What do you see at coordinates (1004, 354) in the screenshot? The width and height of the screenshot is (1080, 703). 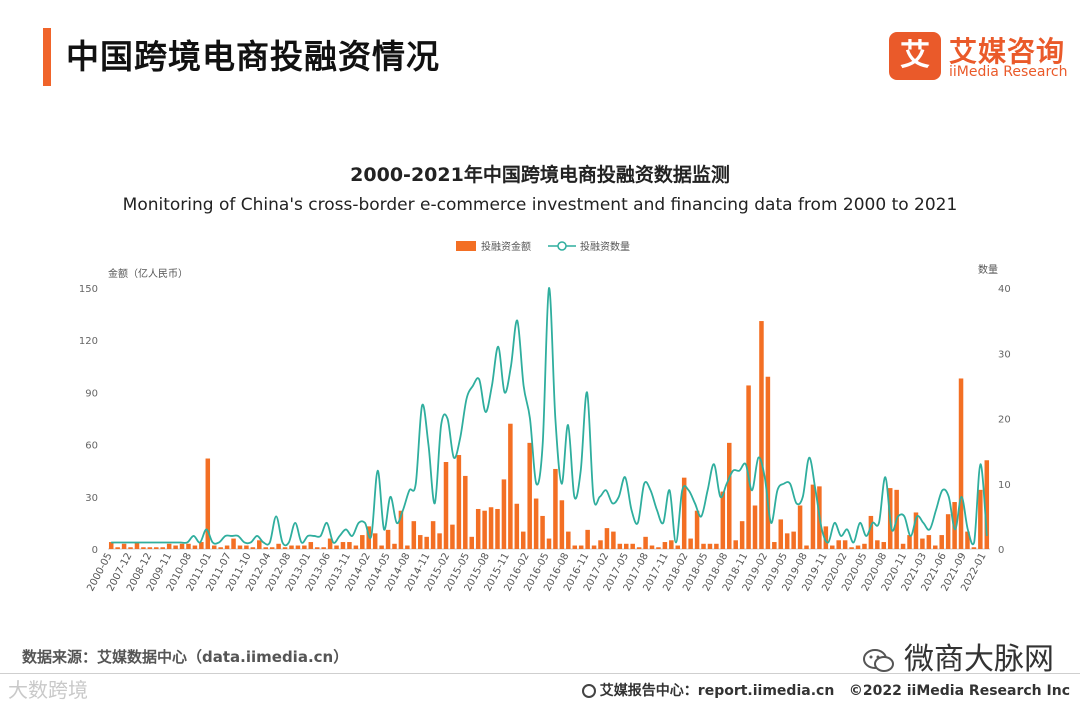 I see `y-right-tick-label: 30` at bounding box center [1004, 354].